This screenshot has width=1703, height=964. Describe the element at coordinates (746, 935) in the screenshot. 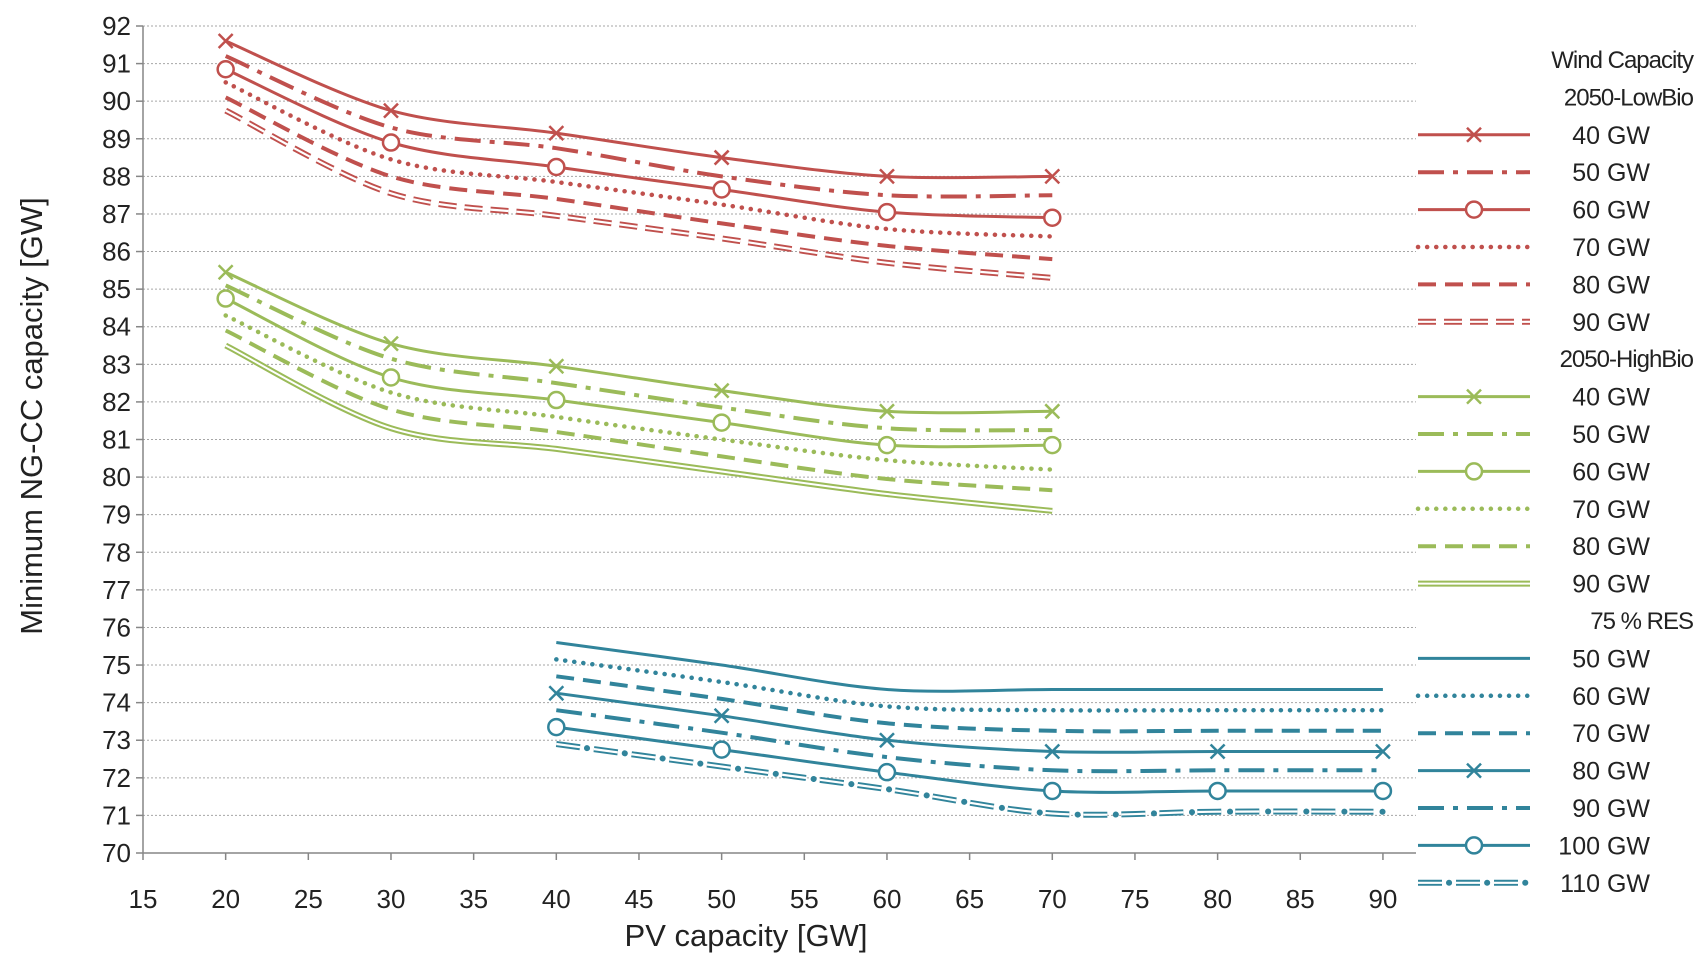

I see `x-axis-title: PV capacity [GW]` at that location.